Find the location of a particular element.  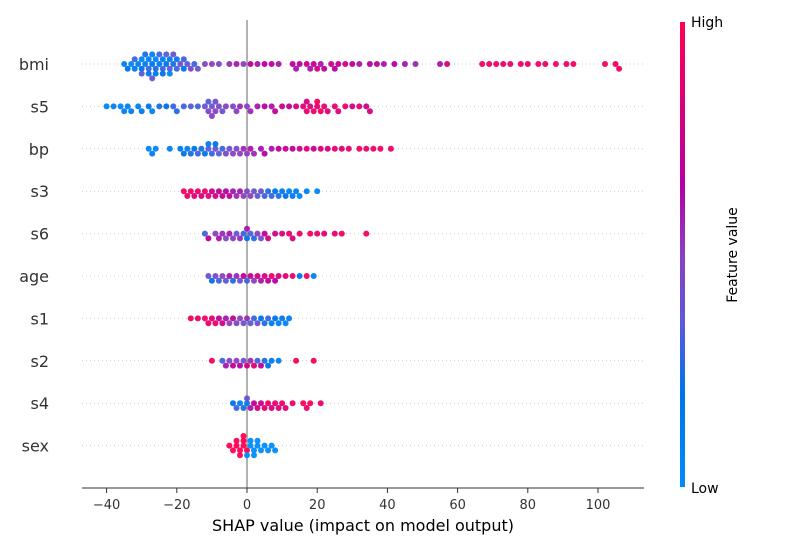

x-tick-label: −20 is located at coordinates (176, 505).